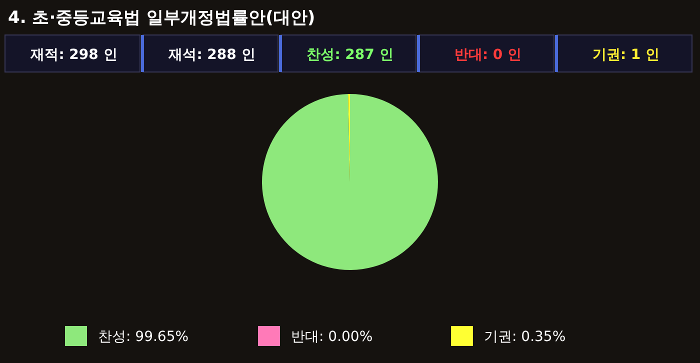  I want to click on text: 재적: 298 인, so click(74, 55).